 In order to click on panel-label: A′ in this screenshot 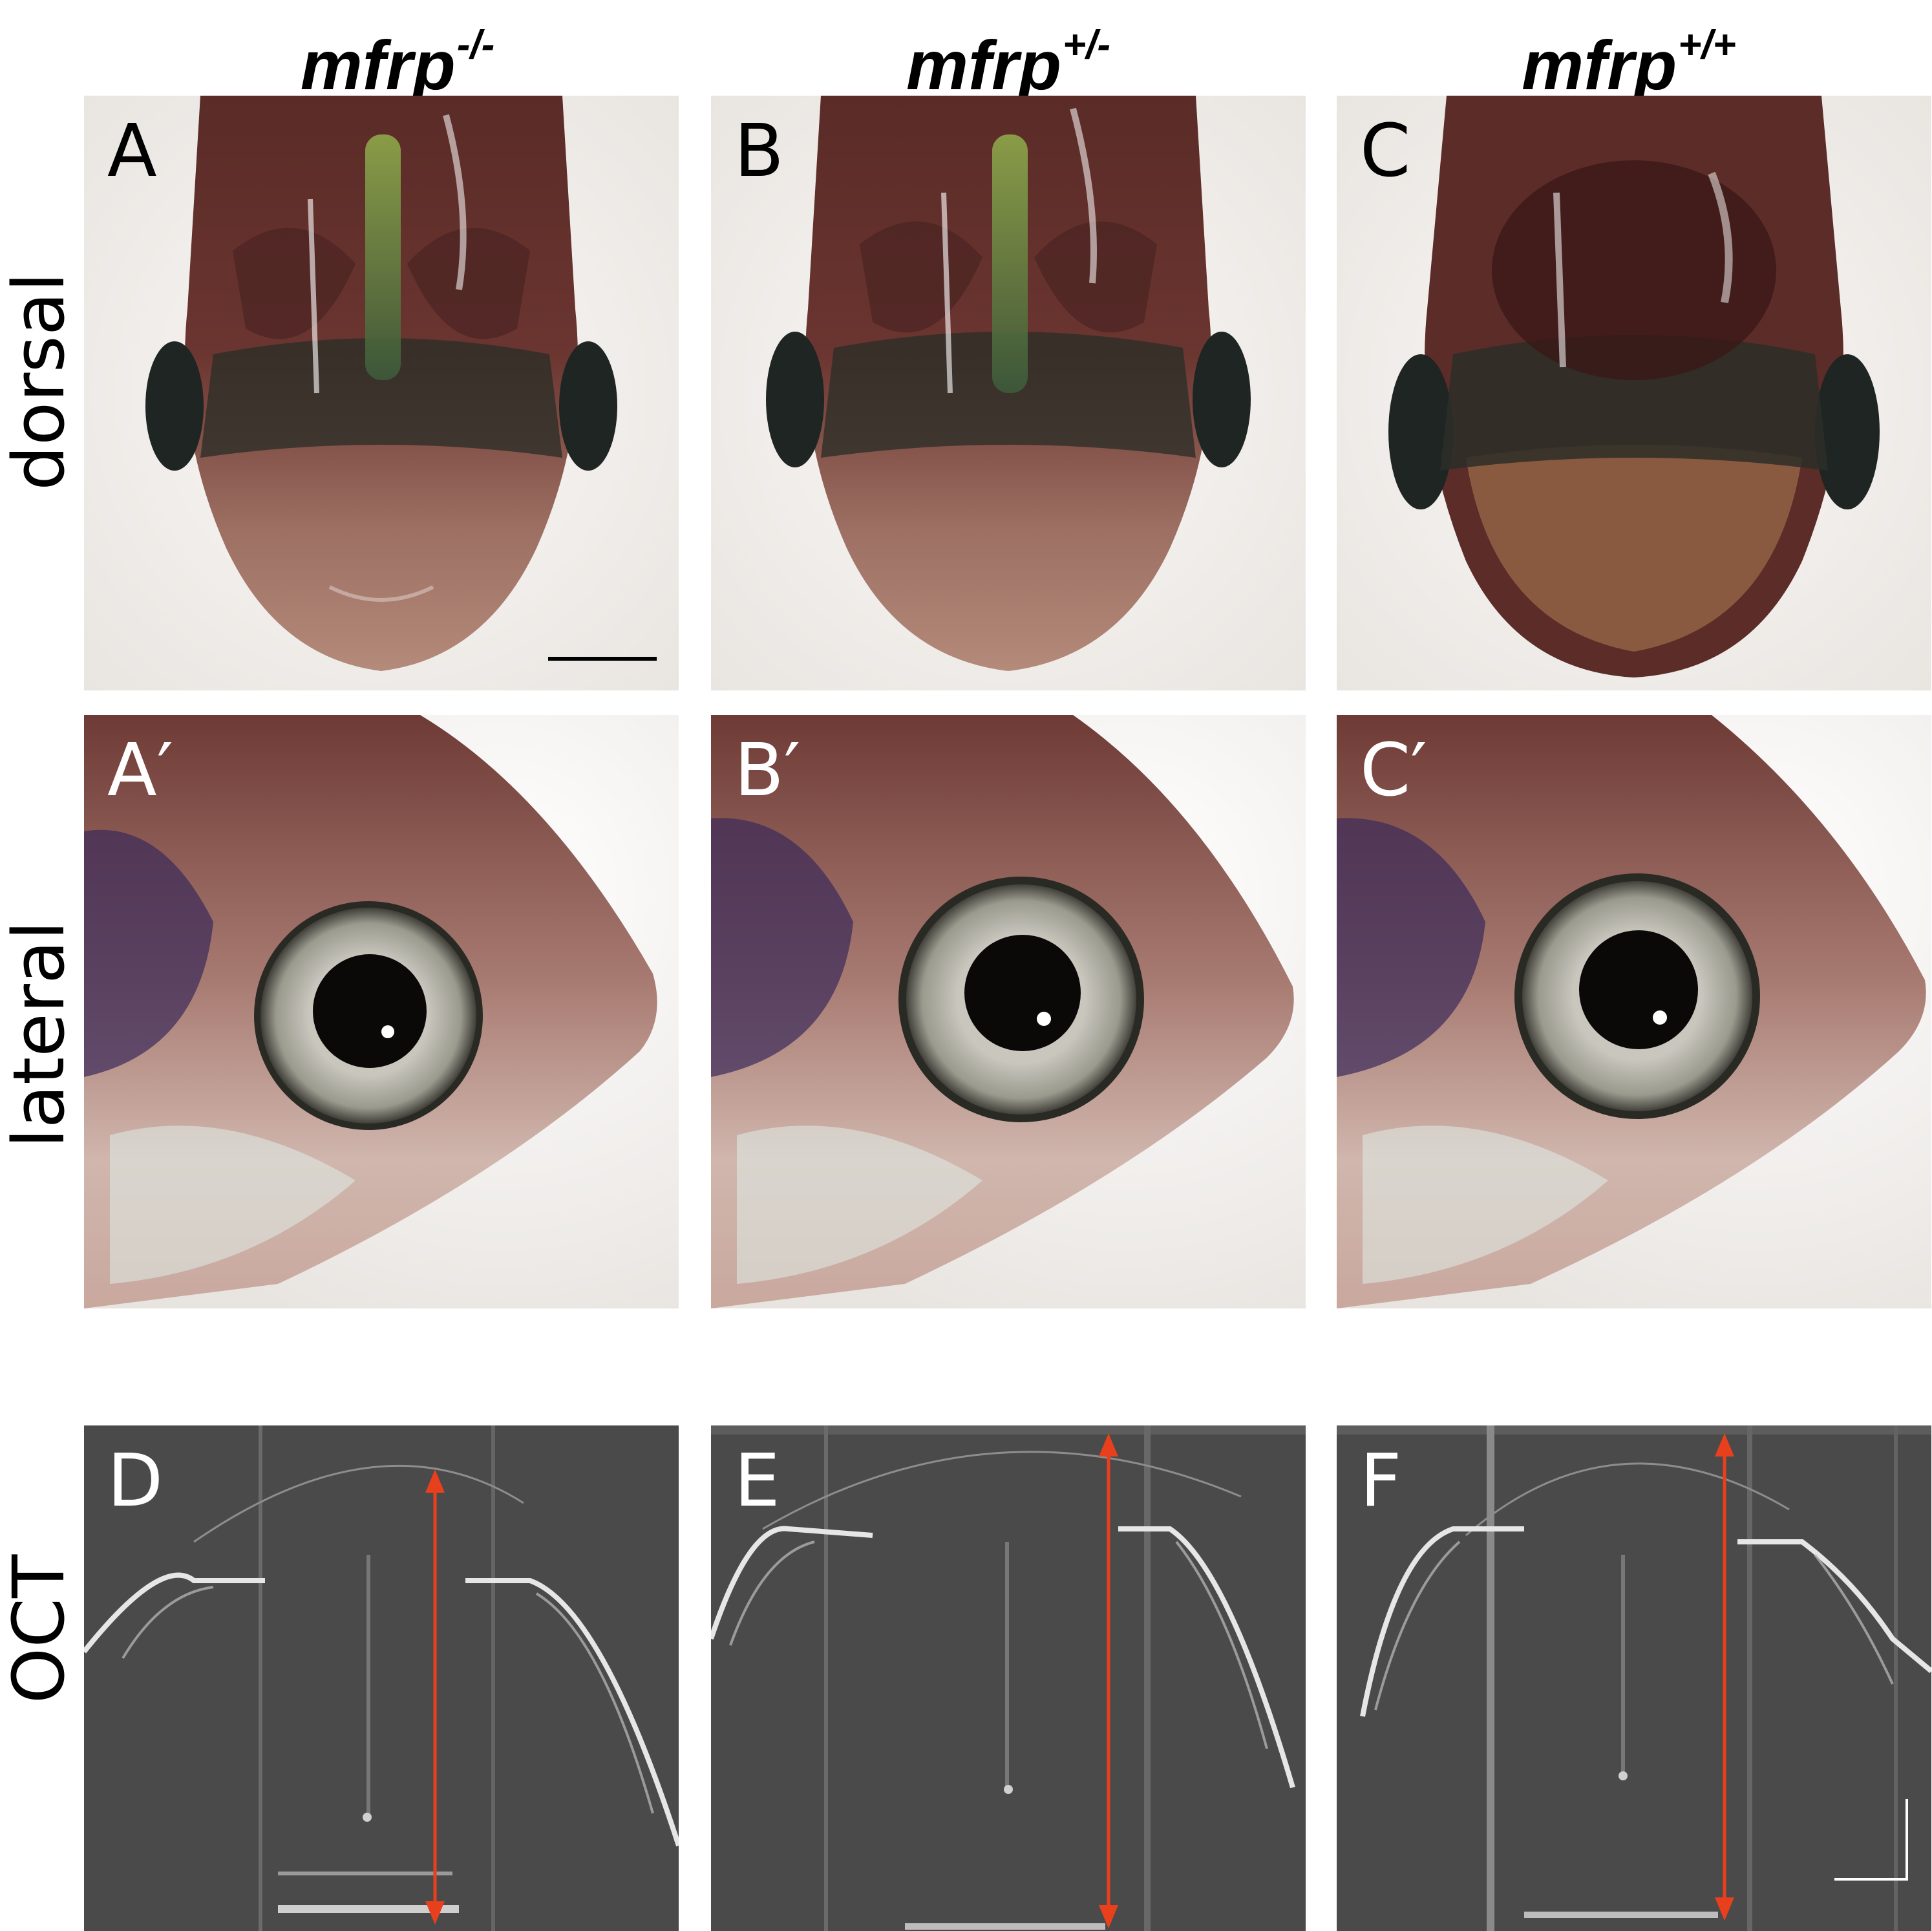, I will do `click(140, 771)`.